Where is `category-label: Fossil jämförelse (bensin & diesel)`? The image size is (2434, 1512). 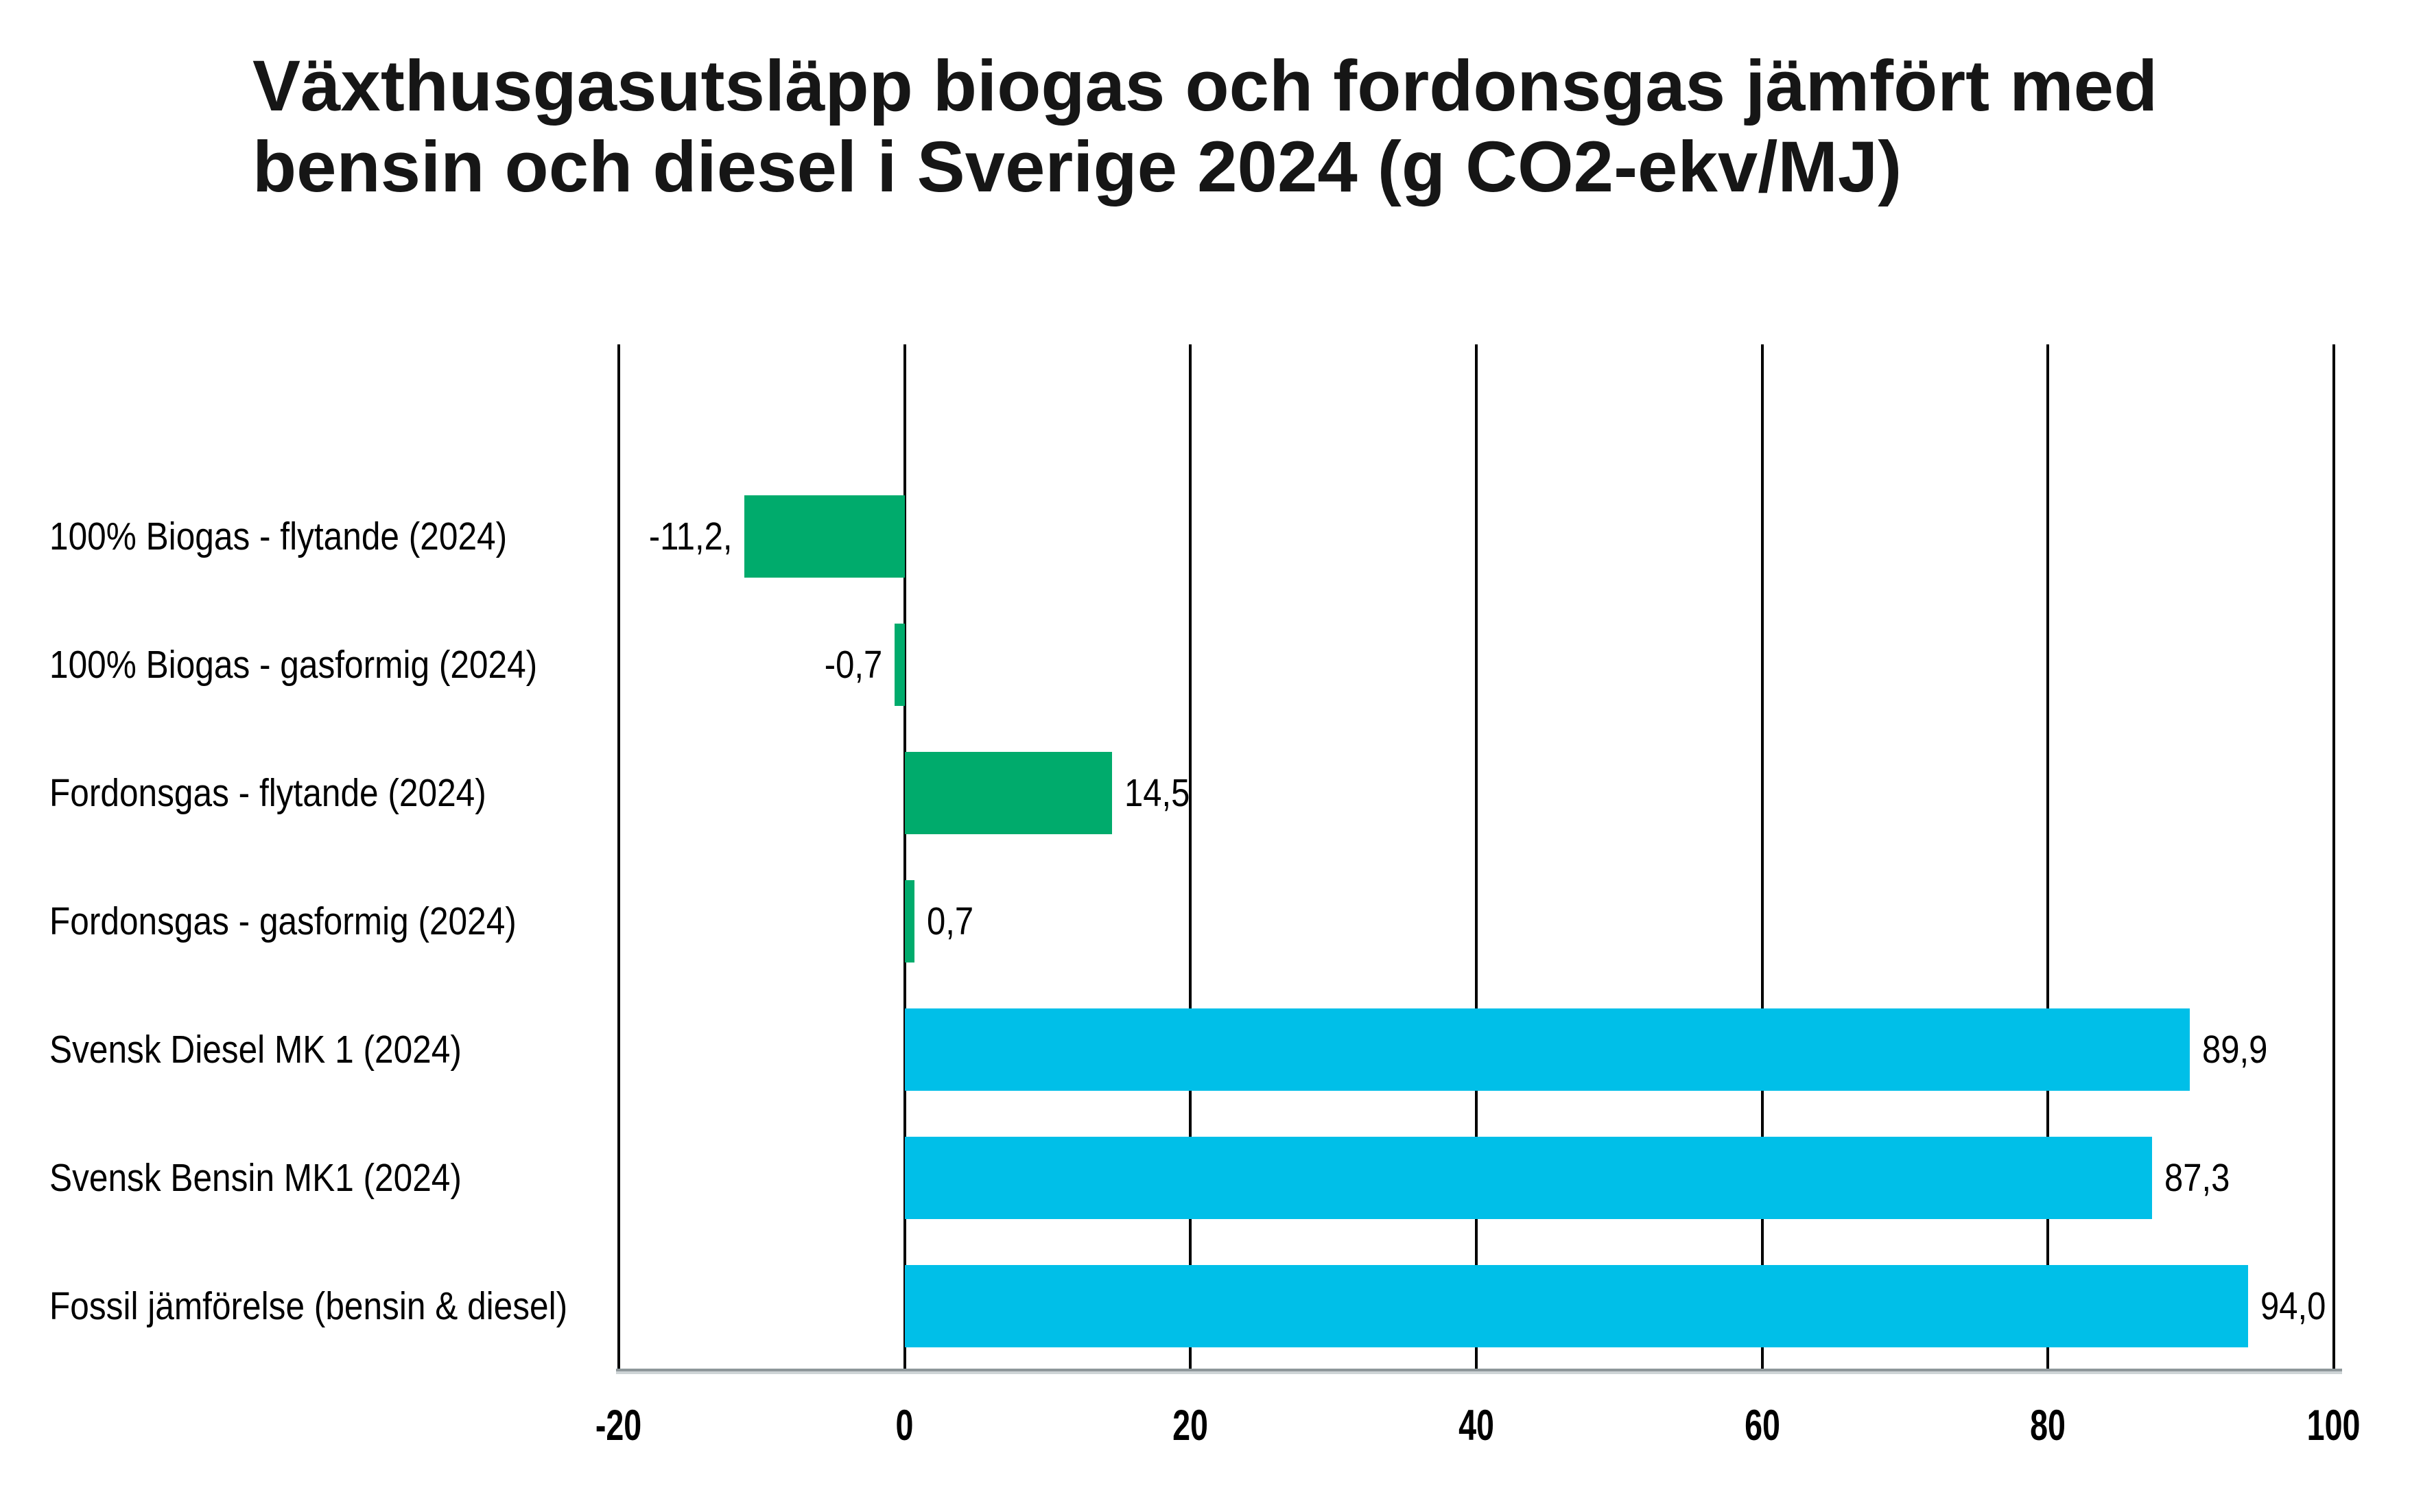
category-label: Fossil jämförelse (bensin & diesel) is located at coordinates (347, 1306).